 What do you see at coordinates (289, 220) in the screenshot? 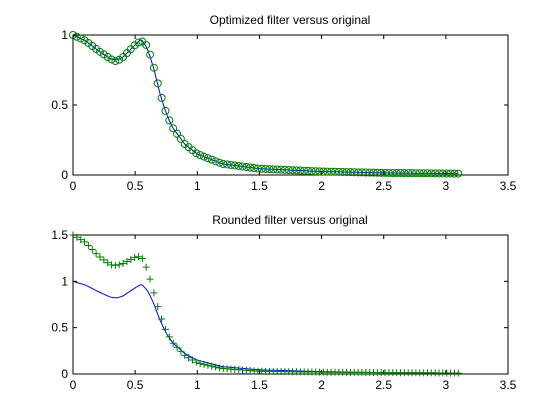
I see `chart-title: Rounded filter versus original` at bounding box center [289, 220].